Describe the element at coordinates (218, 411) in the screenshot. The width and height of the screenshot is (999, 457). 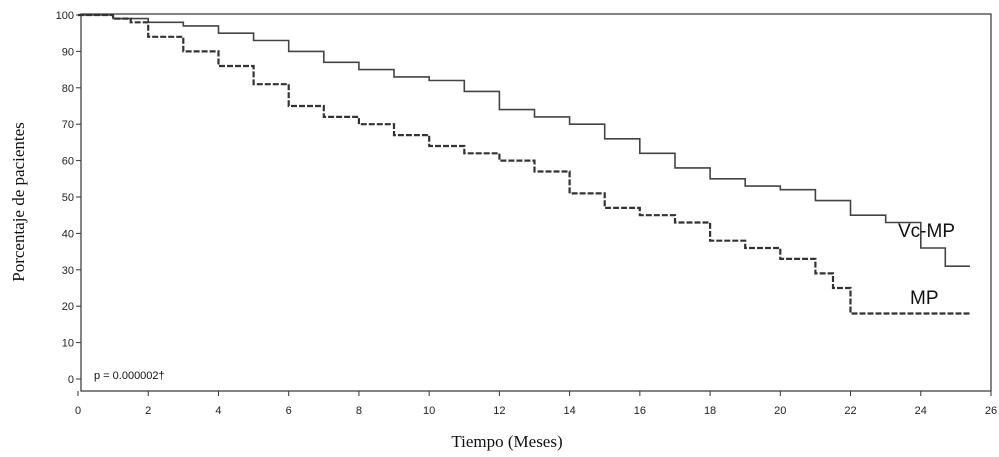
I see `x-tick-label: 4` at that location.